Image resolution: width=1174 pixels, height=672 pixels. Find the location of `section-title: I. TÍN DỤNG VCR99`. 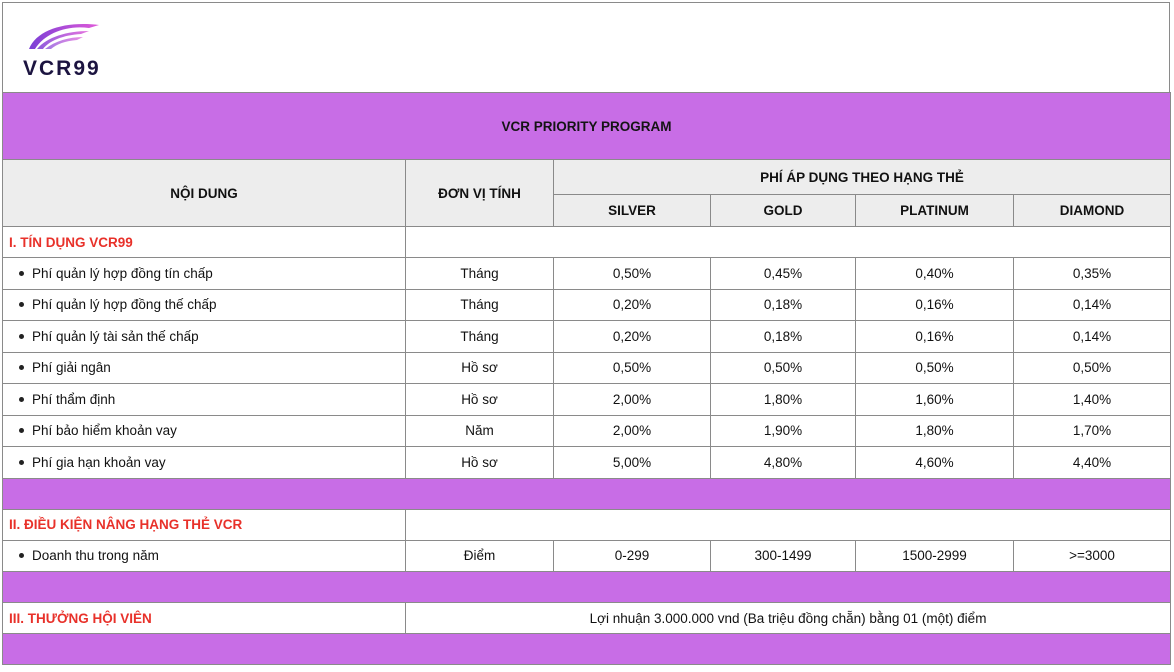

section-title: I. TÍN DỤNG VCR99 is located at coordinates (204, 242).